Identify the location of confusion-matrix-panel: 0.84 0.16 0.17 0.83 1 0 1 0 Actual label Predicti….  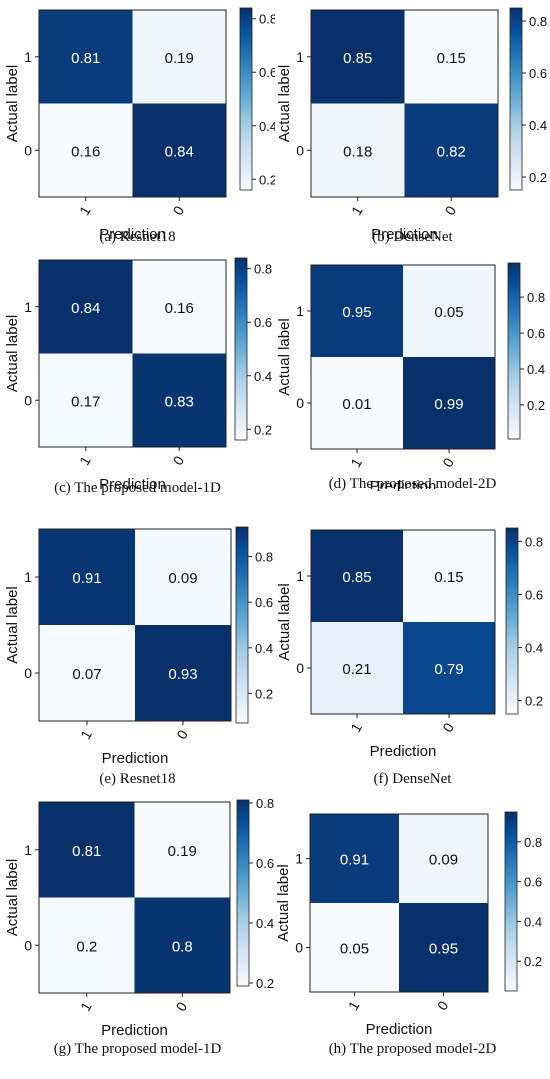
(137, 390).